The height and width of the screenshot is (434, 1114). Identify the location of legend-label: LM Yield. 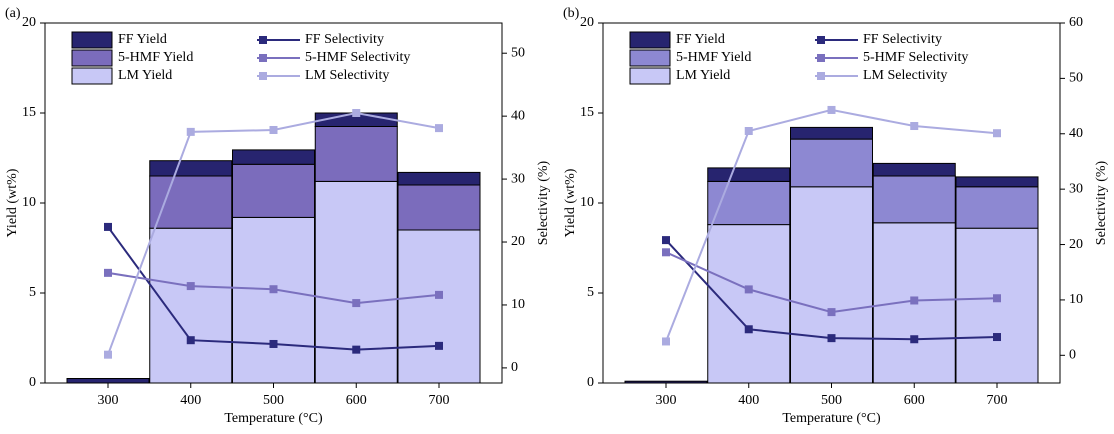
(703, 75).